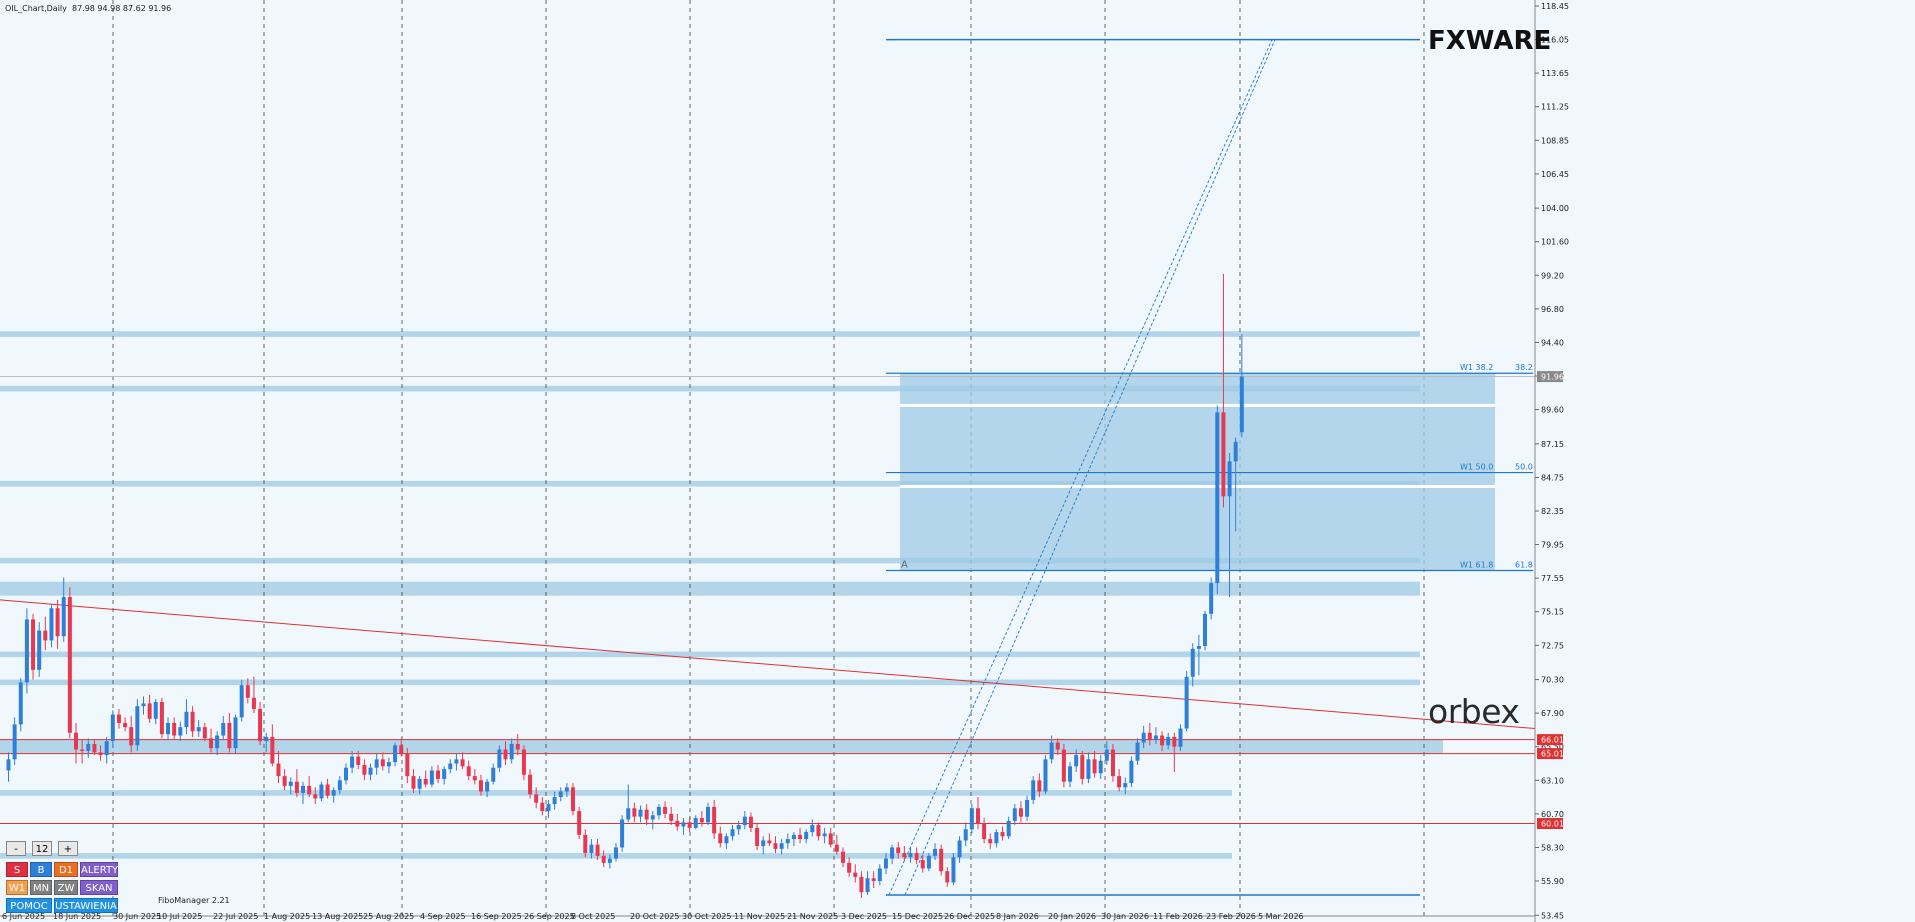  Describe the element at coordinates (1552, 713) in the screenshot. I see `y-tick-label-21: 67.90` at that location.